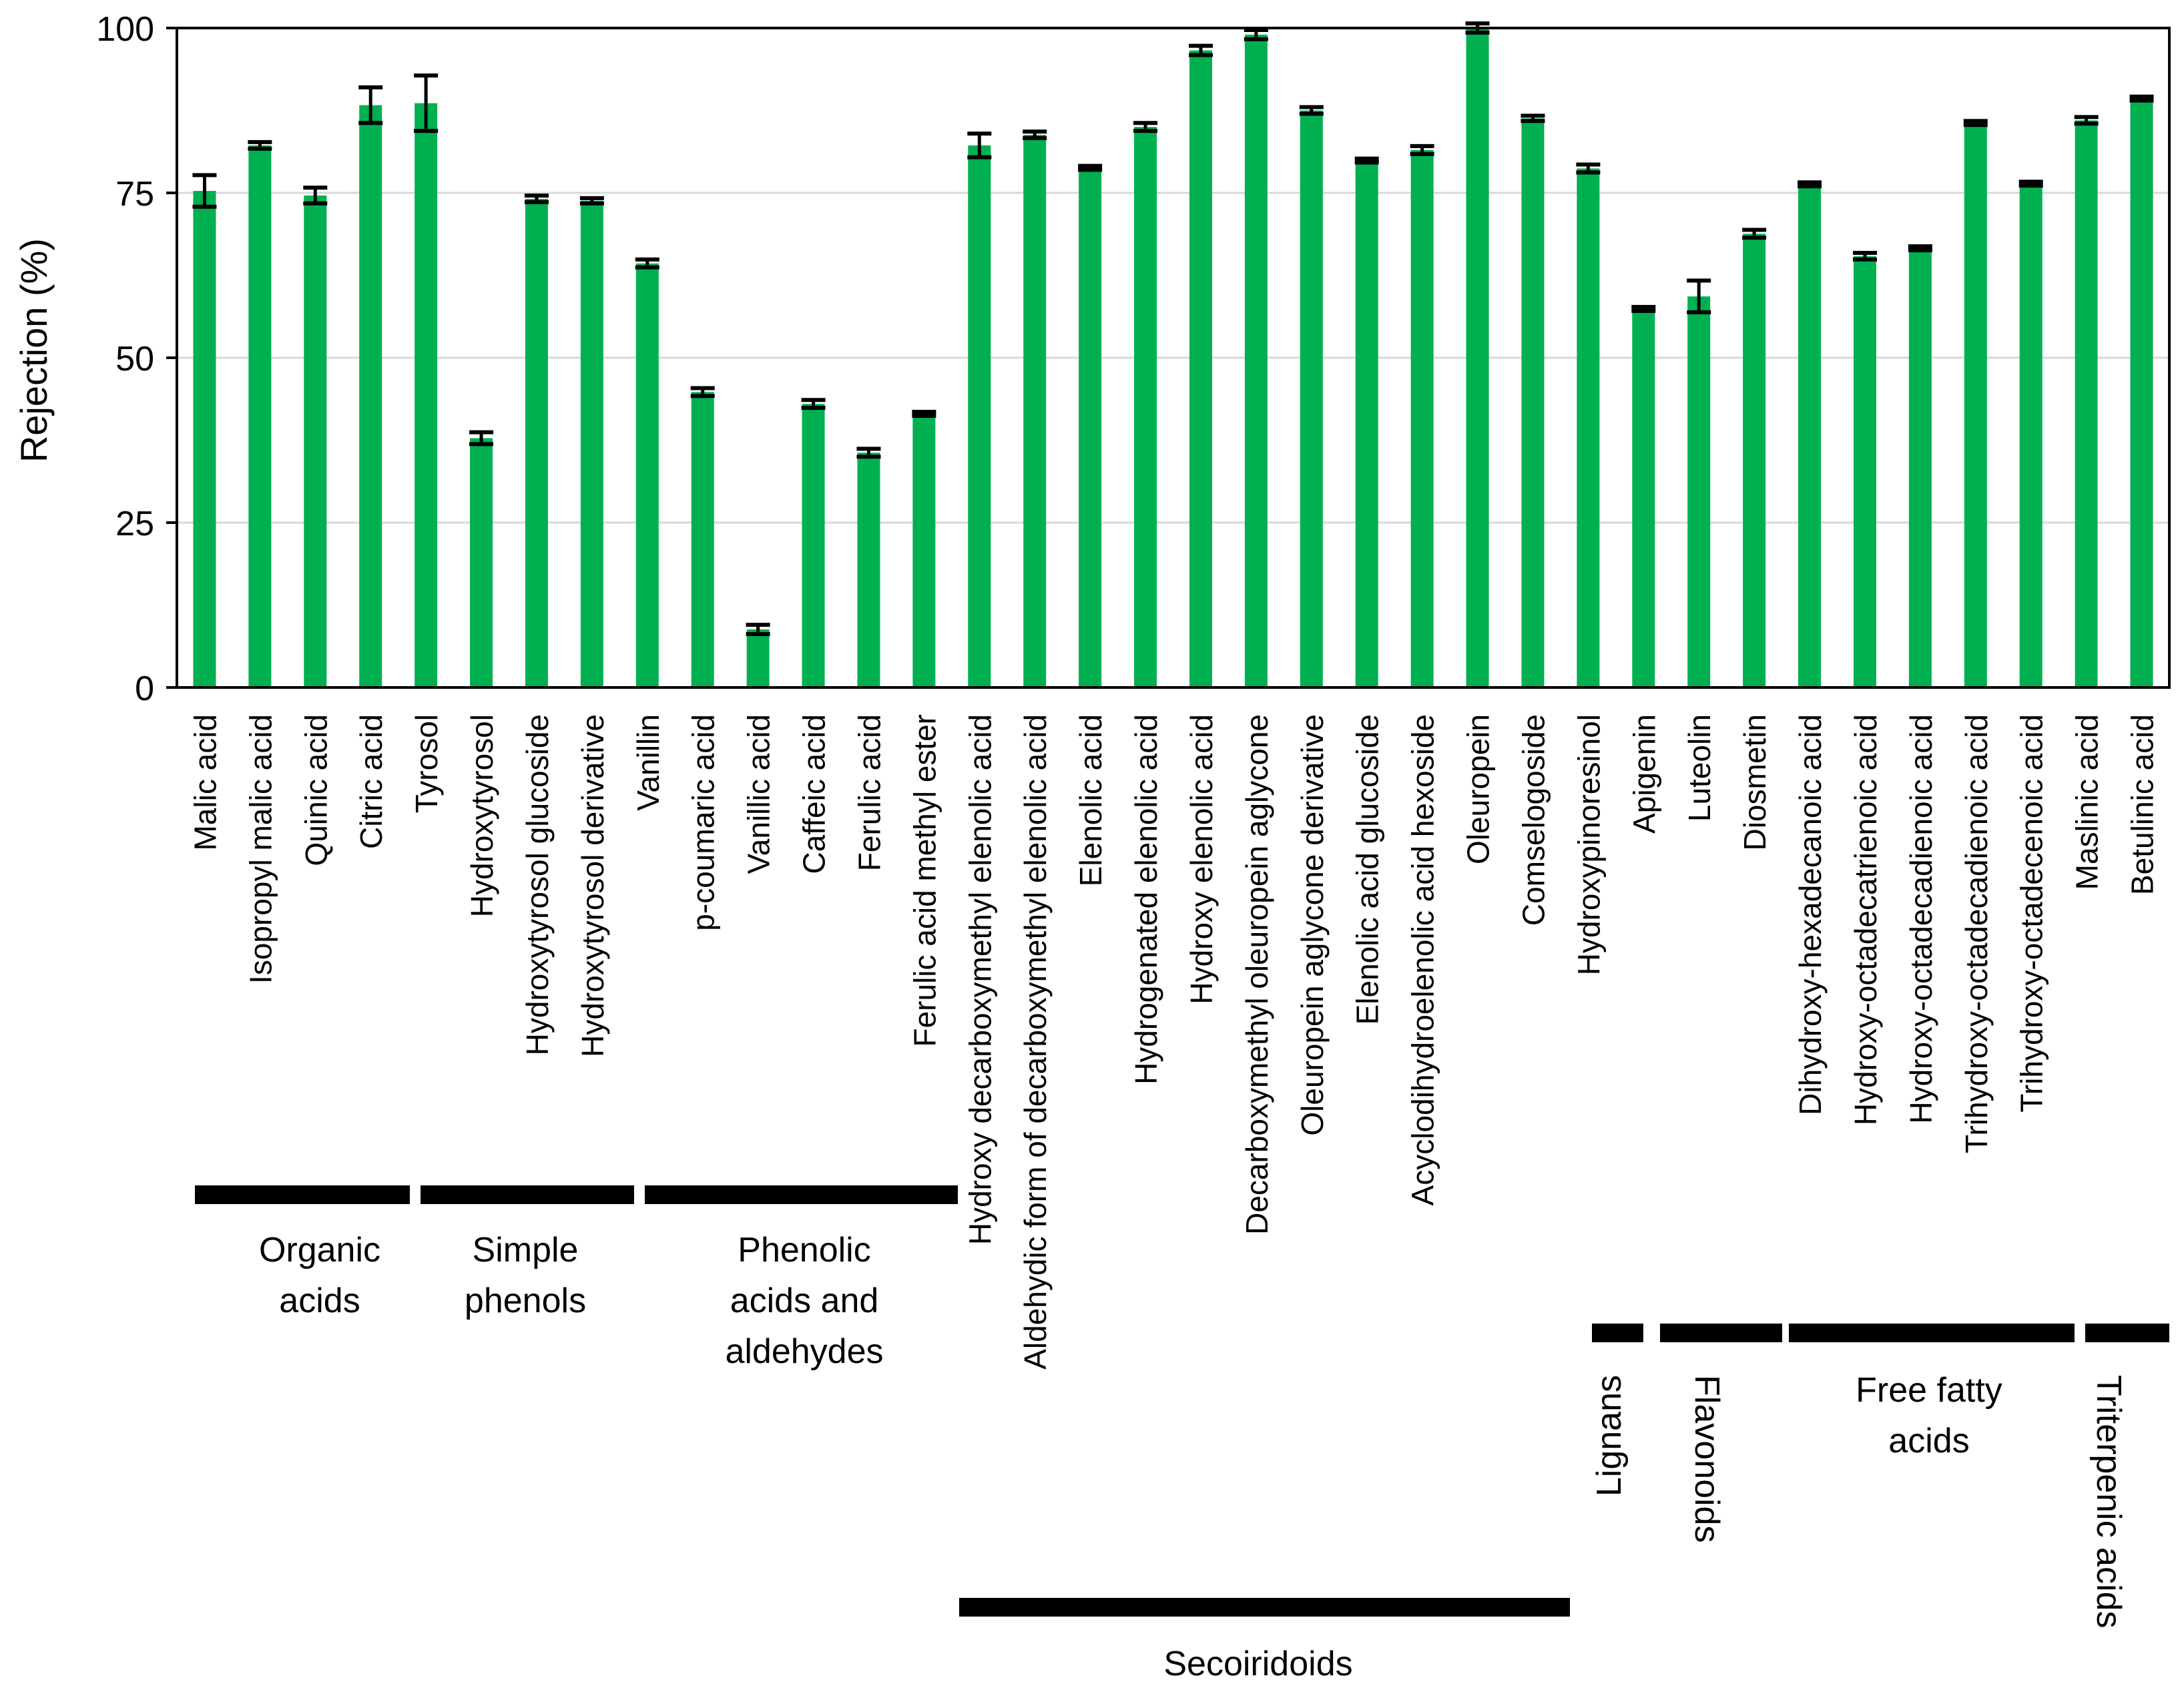 The width and height of the screenshot is (2184, 1694). I want to click on x-tick-label: Hydroxytyrosol derivative, so click(592, 885).